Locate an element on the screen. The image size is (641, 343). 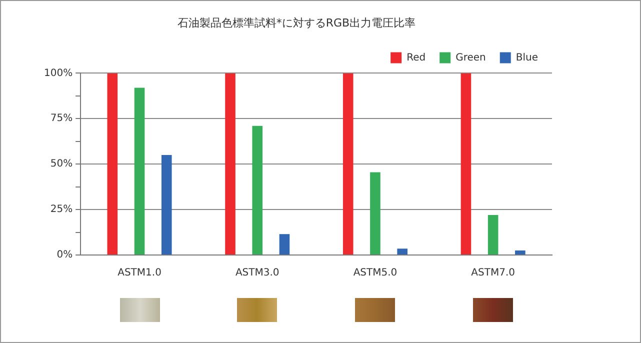
chart-title: 石油製品色標準試料*に対するRGB出力電圧比率 is located at coordinates (296, 23).